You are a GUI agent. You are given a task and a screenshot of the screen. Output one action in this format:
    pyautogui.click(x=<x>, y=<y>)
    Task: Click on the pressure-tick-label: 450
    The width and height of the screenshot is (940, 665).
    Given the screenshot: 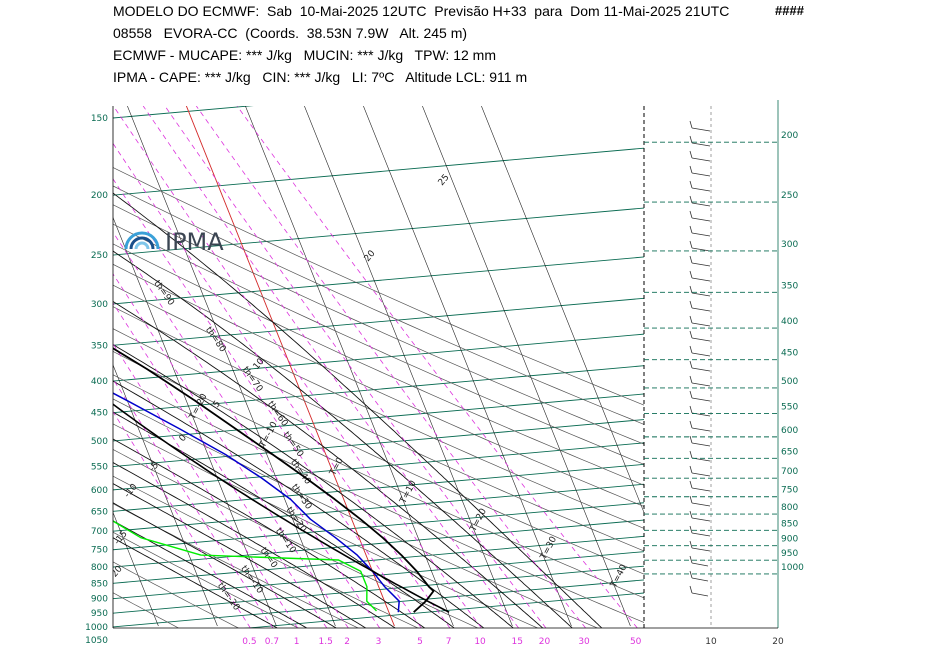 What is the action you would take?
    pyautogui.click(x=99, y=414)
    